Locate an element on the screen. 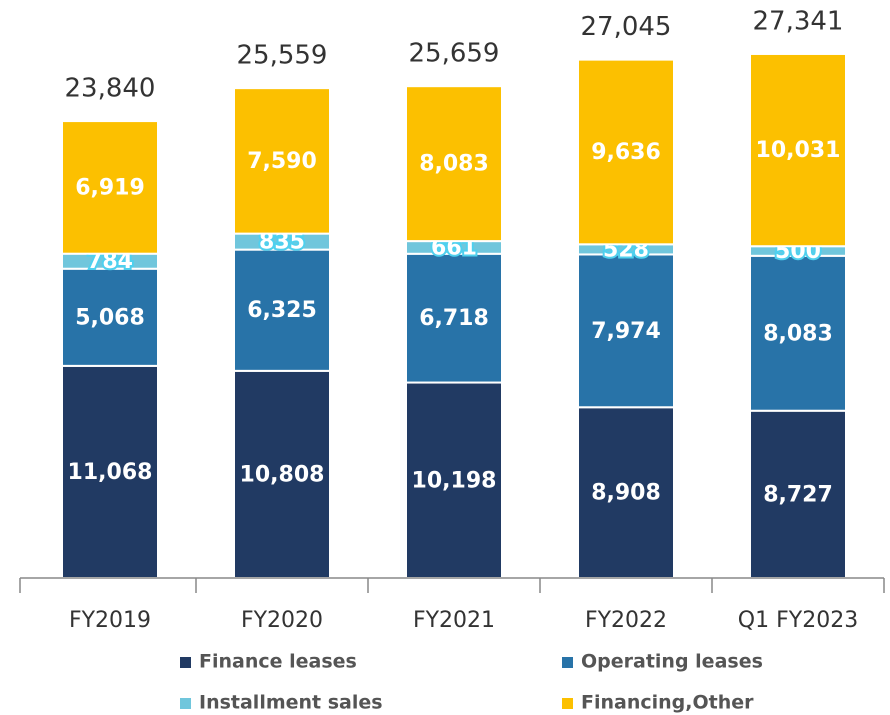 The width and height of the screenshot is (890, 715). value-label: 5,068 is located at coordinates (110, 317).